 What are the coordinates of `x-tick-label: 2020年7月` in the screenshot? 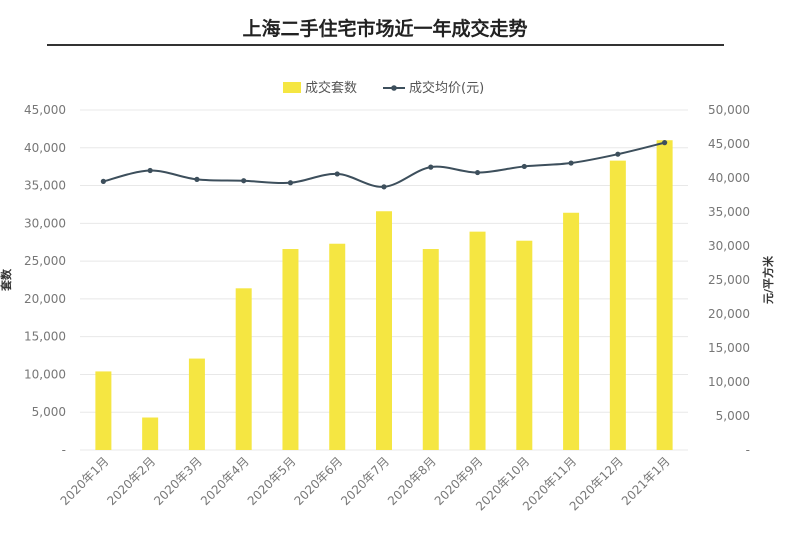 It's located at (365, 481).